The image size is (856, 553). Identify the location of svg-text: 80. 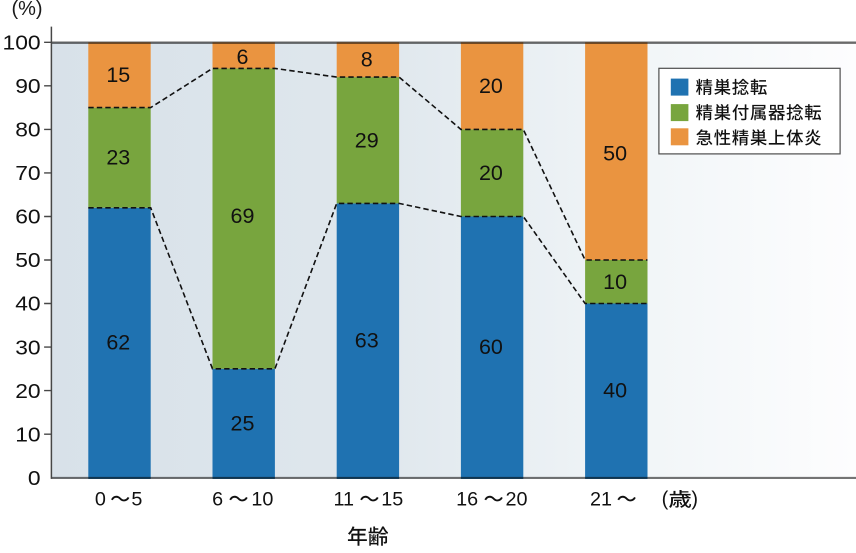
(27, 130).